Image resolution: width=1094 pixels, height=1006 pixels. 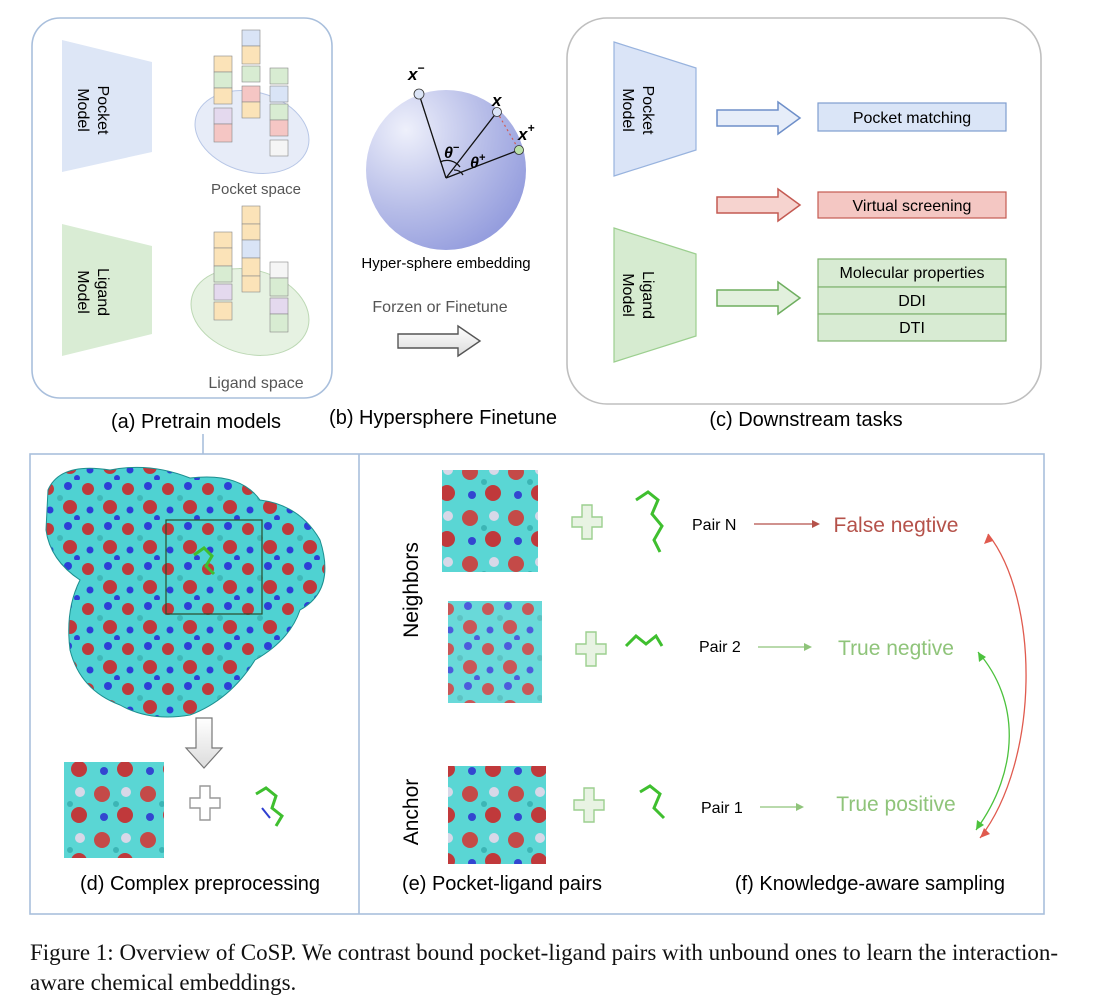 I want to click on caption-f: (f) Knowledge-aware sampling, so click(x=870, y=884).